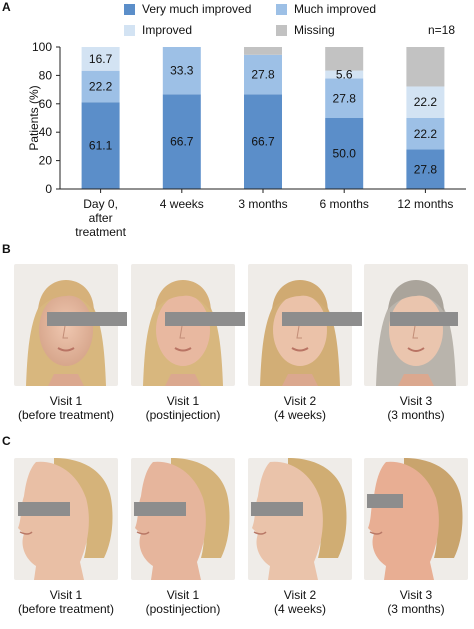 Image resolution: width=474 pixels, height=629 pixels. I want to click on caption-c-visit2: Visit 2 (4 weeks), so click(300, 602).